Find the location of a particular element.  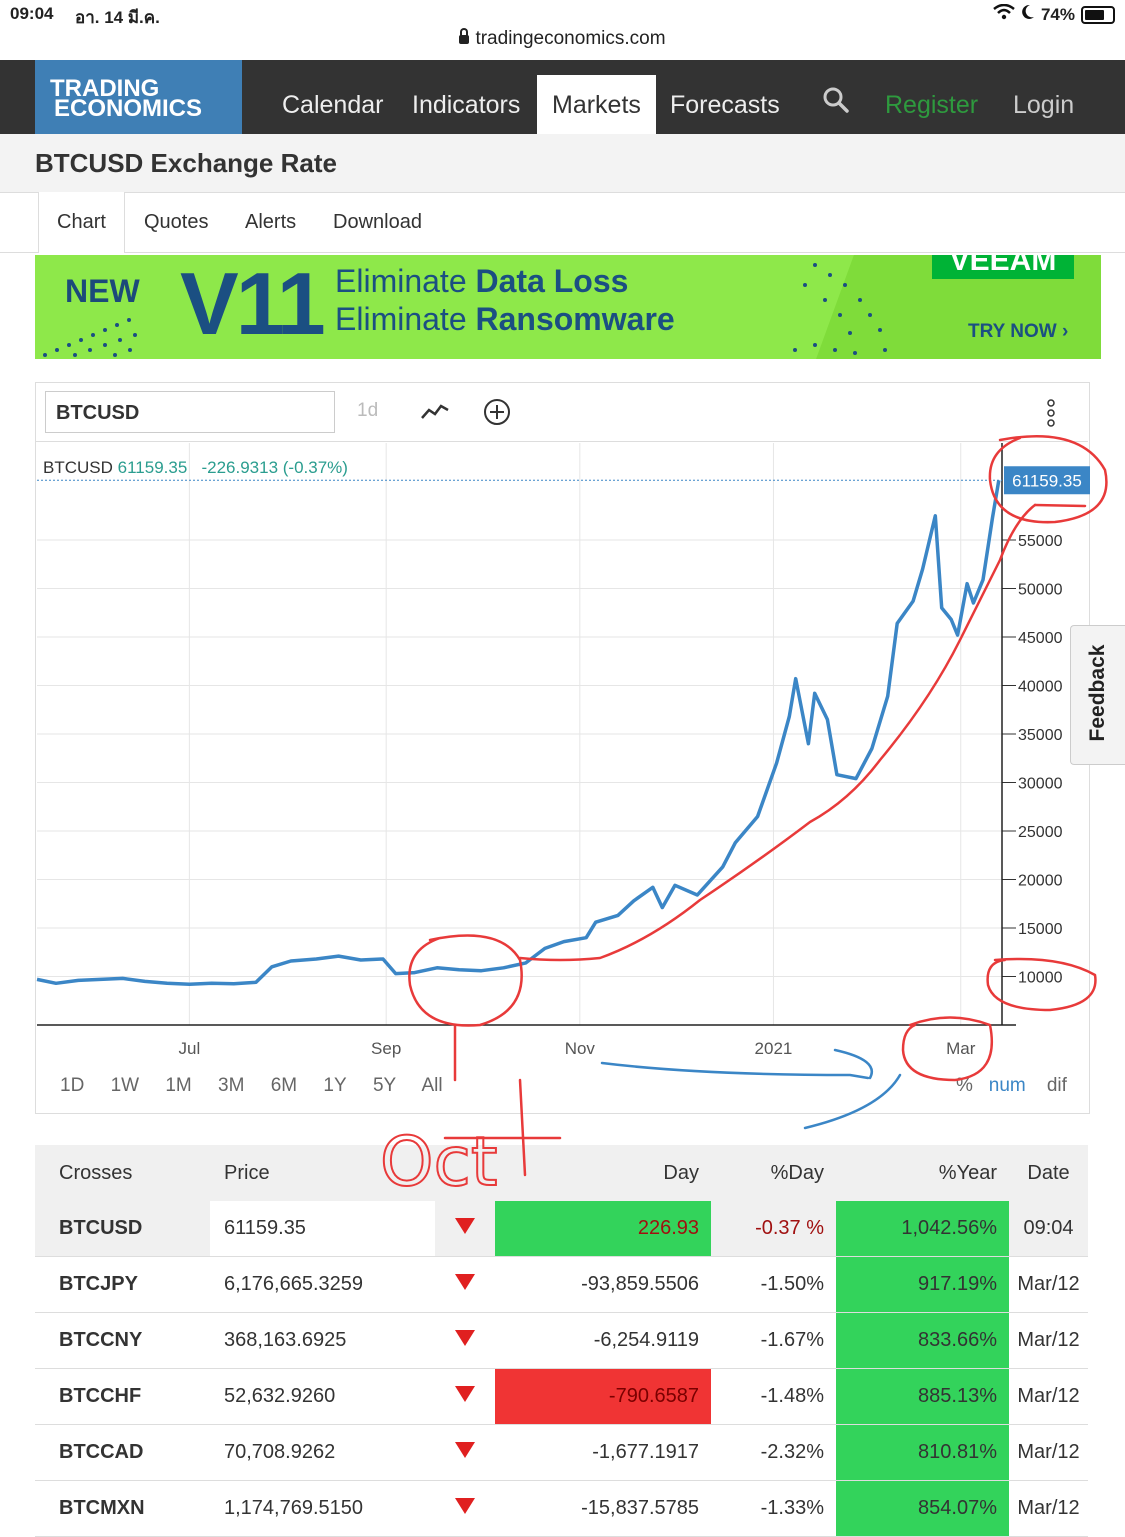

add-icon is located at coordinates (497, 414).